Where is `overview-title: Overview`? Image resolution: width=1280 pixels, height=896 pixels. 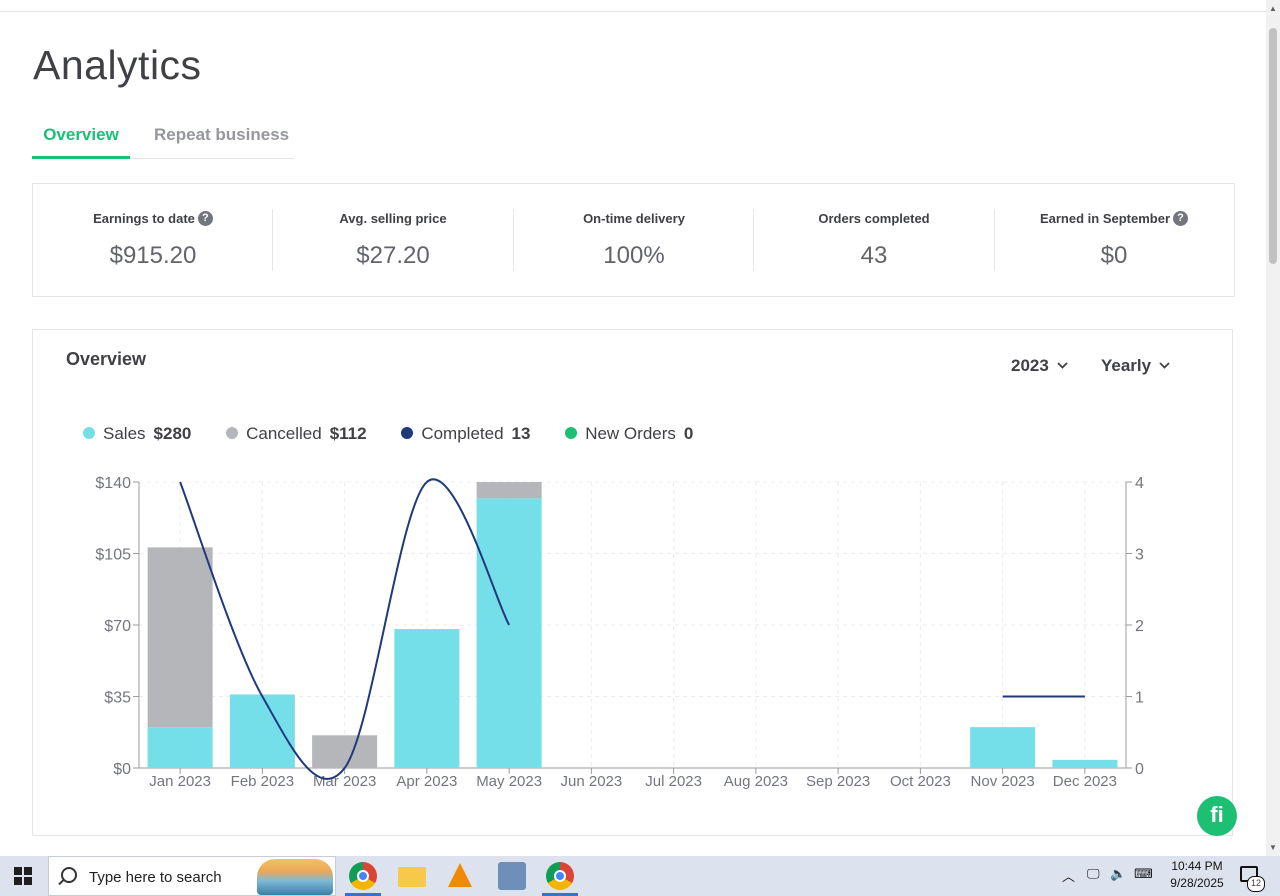
overview-title: Overview is located at coordinates (106, 359).